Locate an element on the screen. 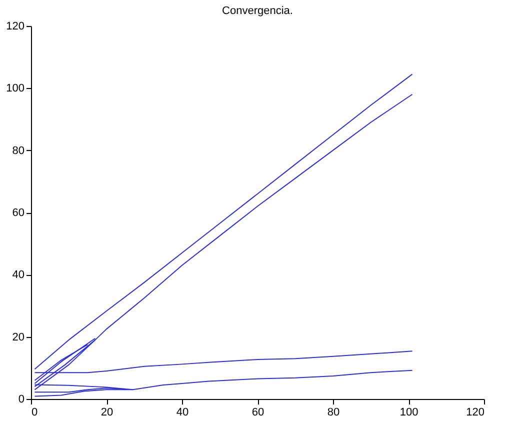 This screenshot has height=421, width=515. x-tick-label: 0 is located at coordinates (35, 412).